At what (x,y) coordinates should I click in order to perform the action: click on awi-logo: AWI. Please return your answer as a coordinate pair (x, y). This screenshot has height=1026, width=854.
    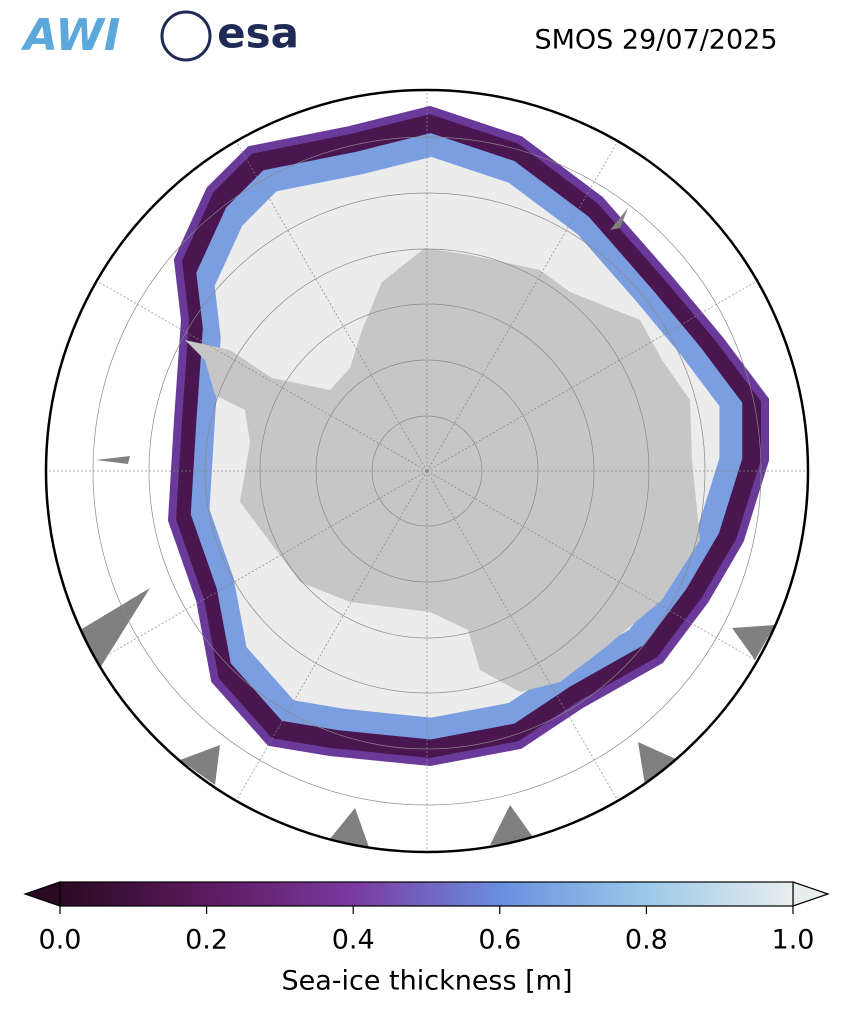
    Looking at the image, I should click on (71, 35).